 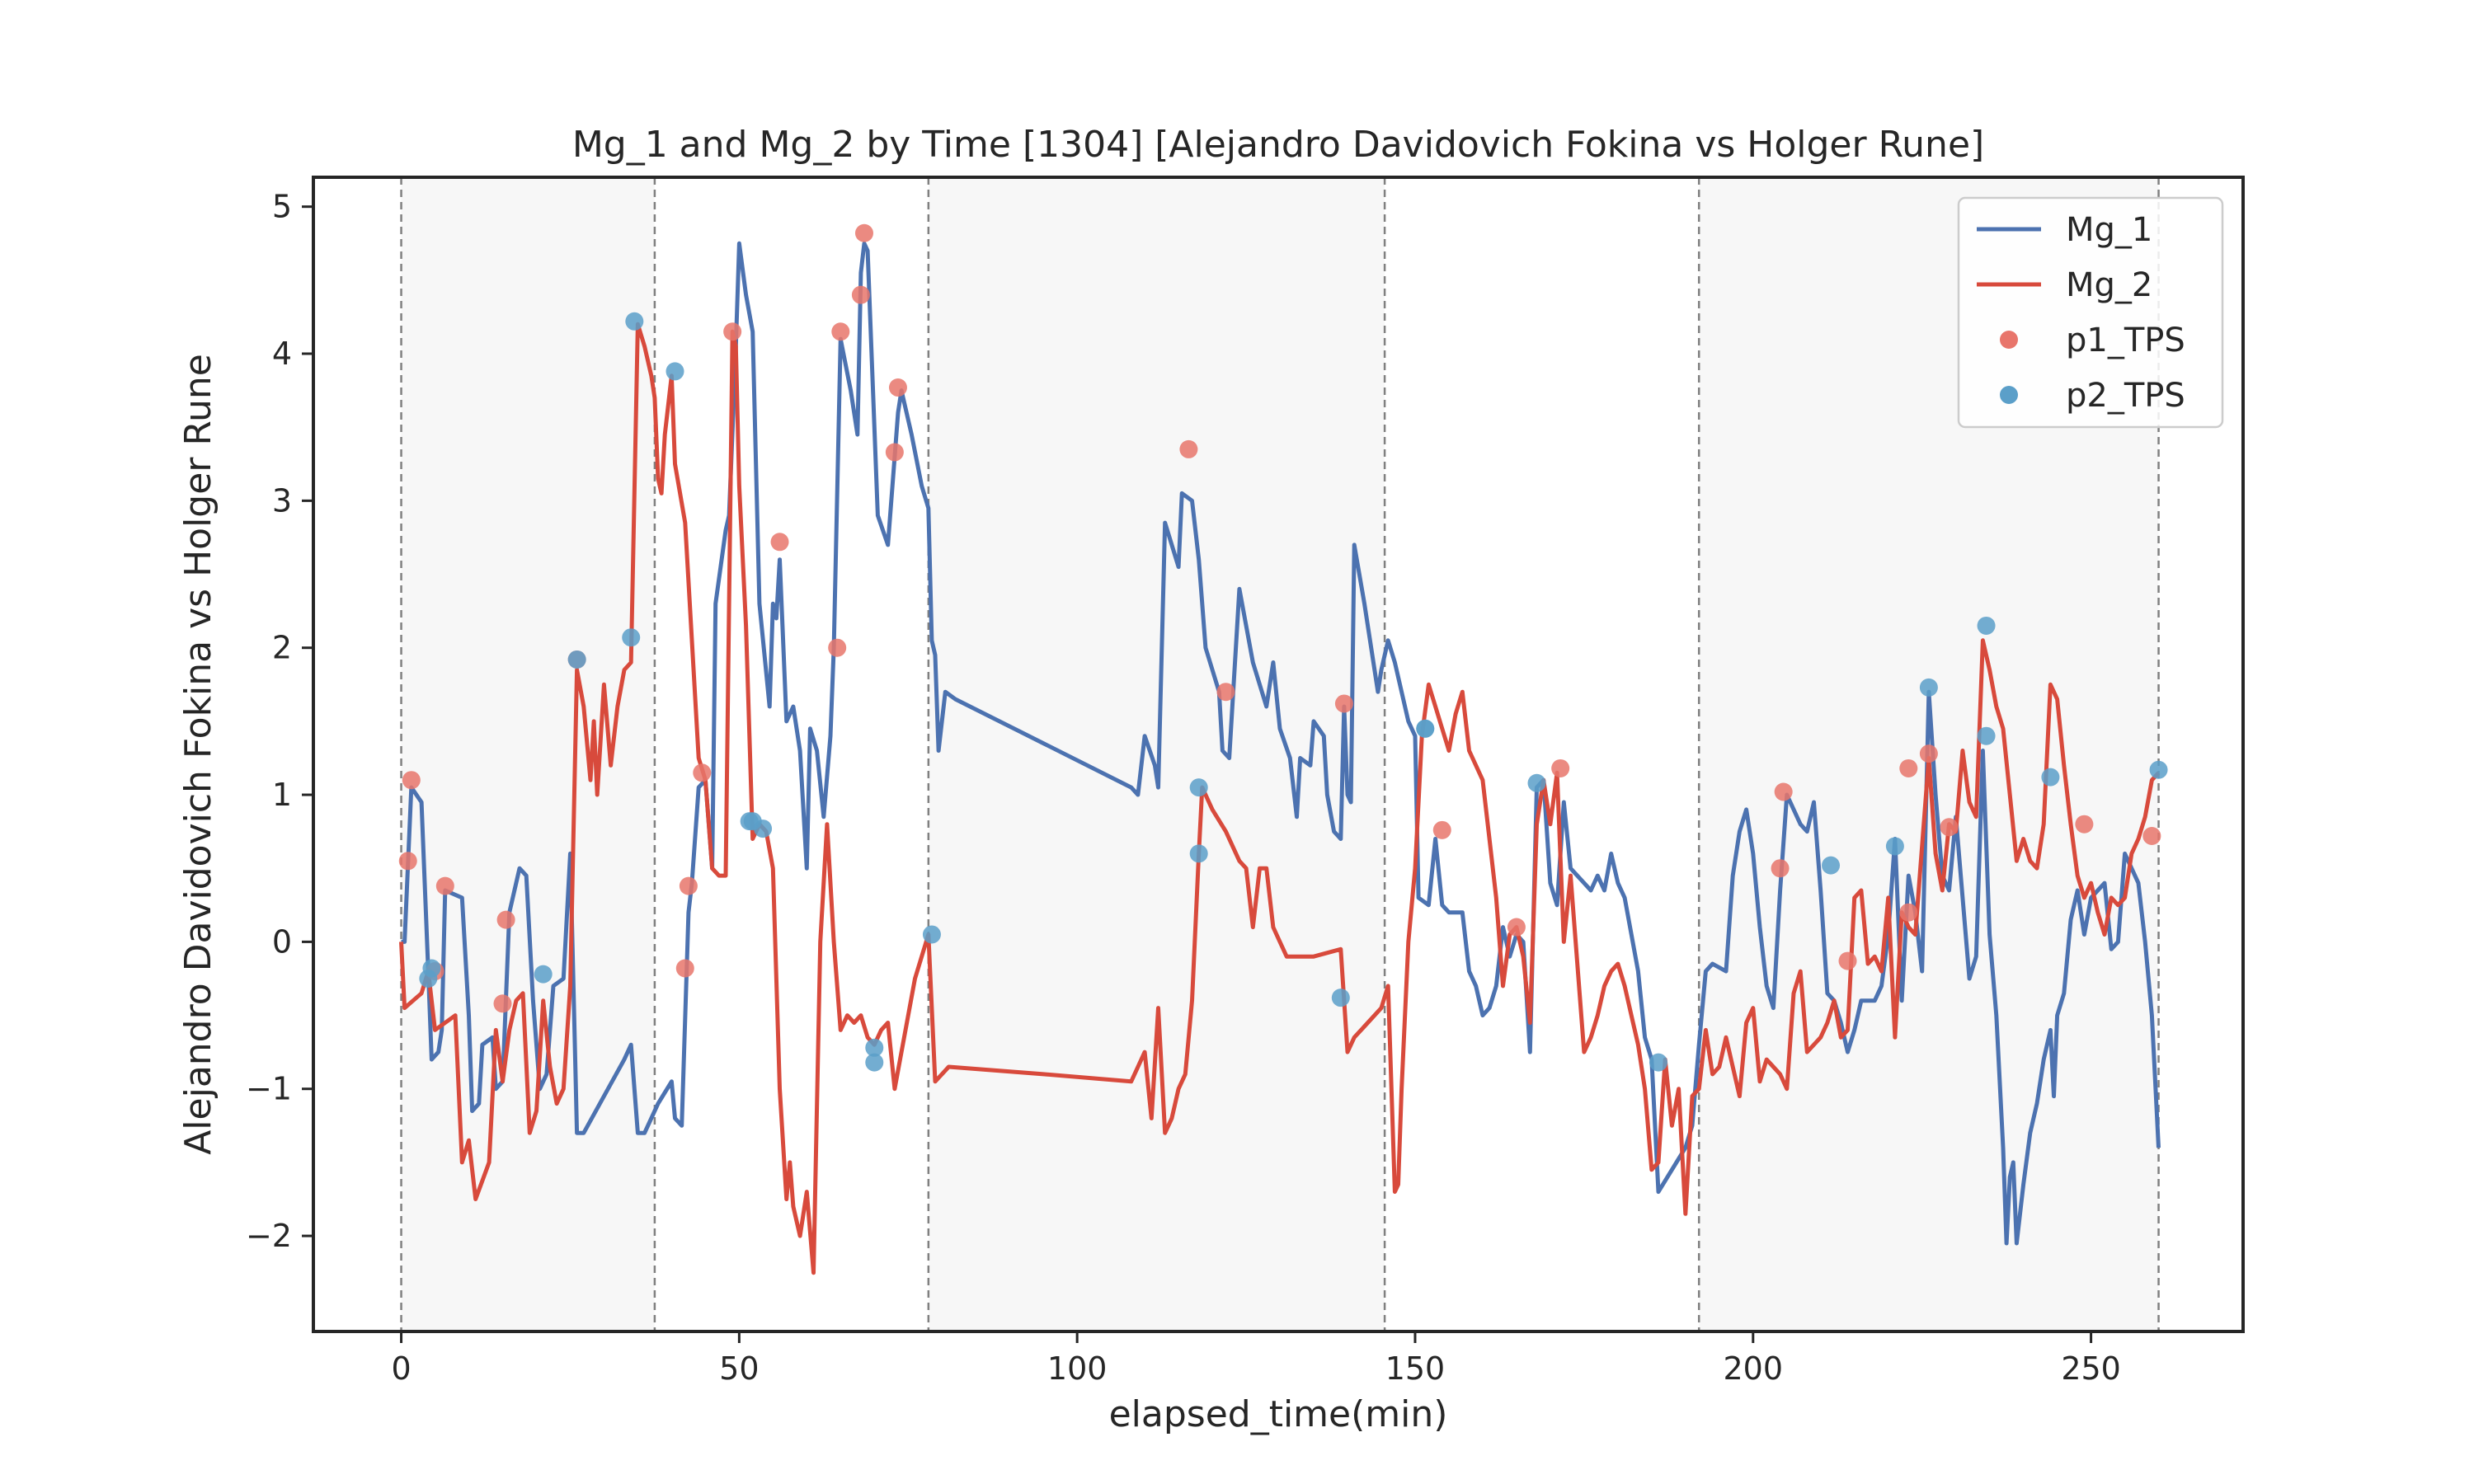 What do you see at coordinates (2009, 340) in the screenshot?
I see `legend-swatch-p1-tps` at bounding box center [2009, 340].